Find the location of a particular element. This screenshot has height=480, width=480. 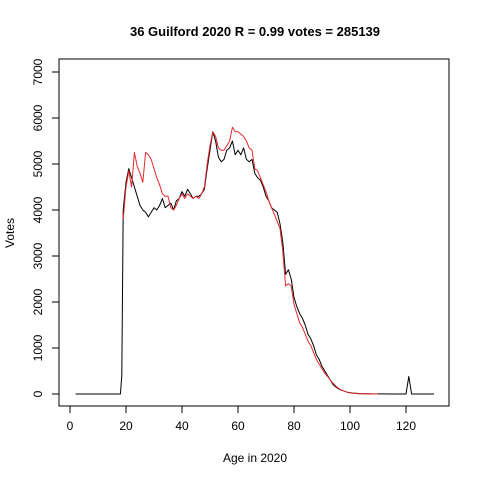

y-tick-label: 5000 is located at coordinates (38, 163).